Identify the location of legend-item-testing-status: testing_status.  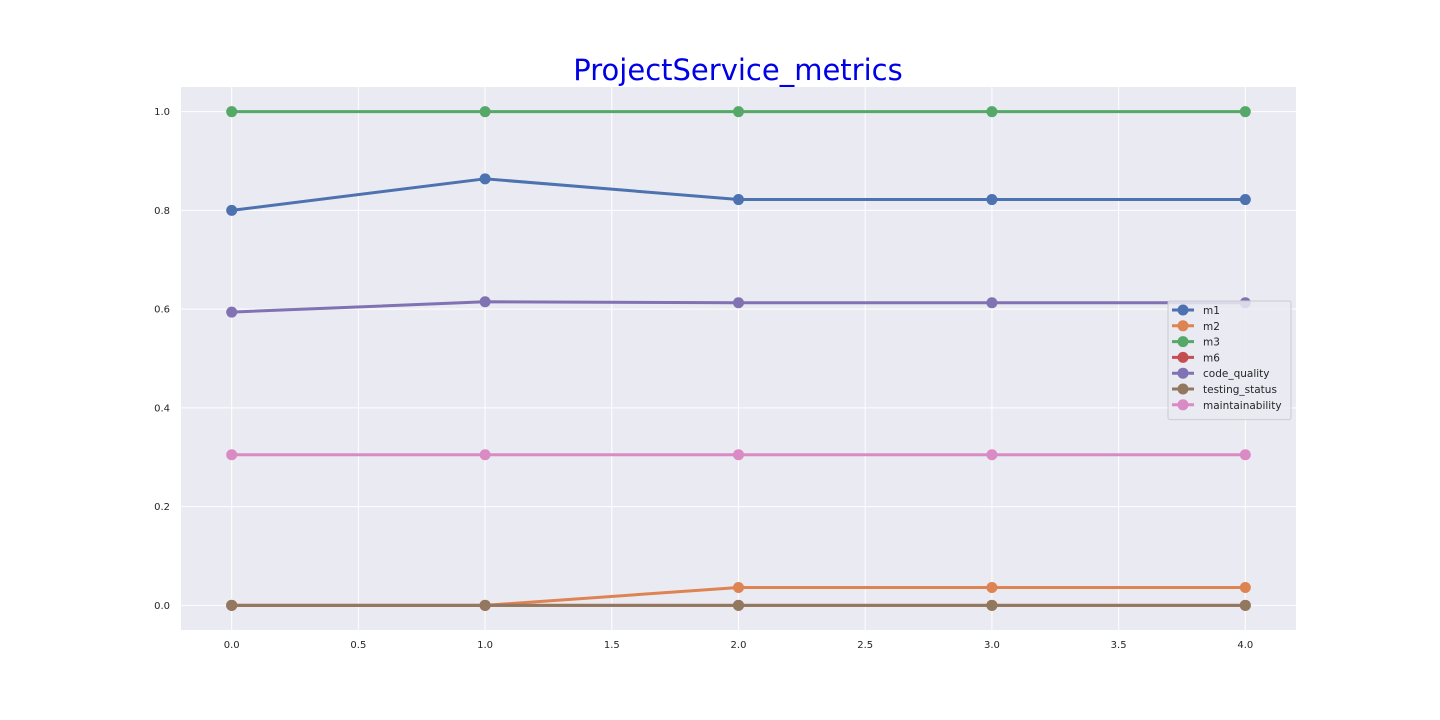
(1224, 389).